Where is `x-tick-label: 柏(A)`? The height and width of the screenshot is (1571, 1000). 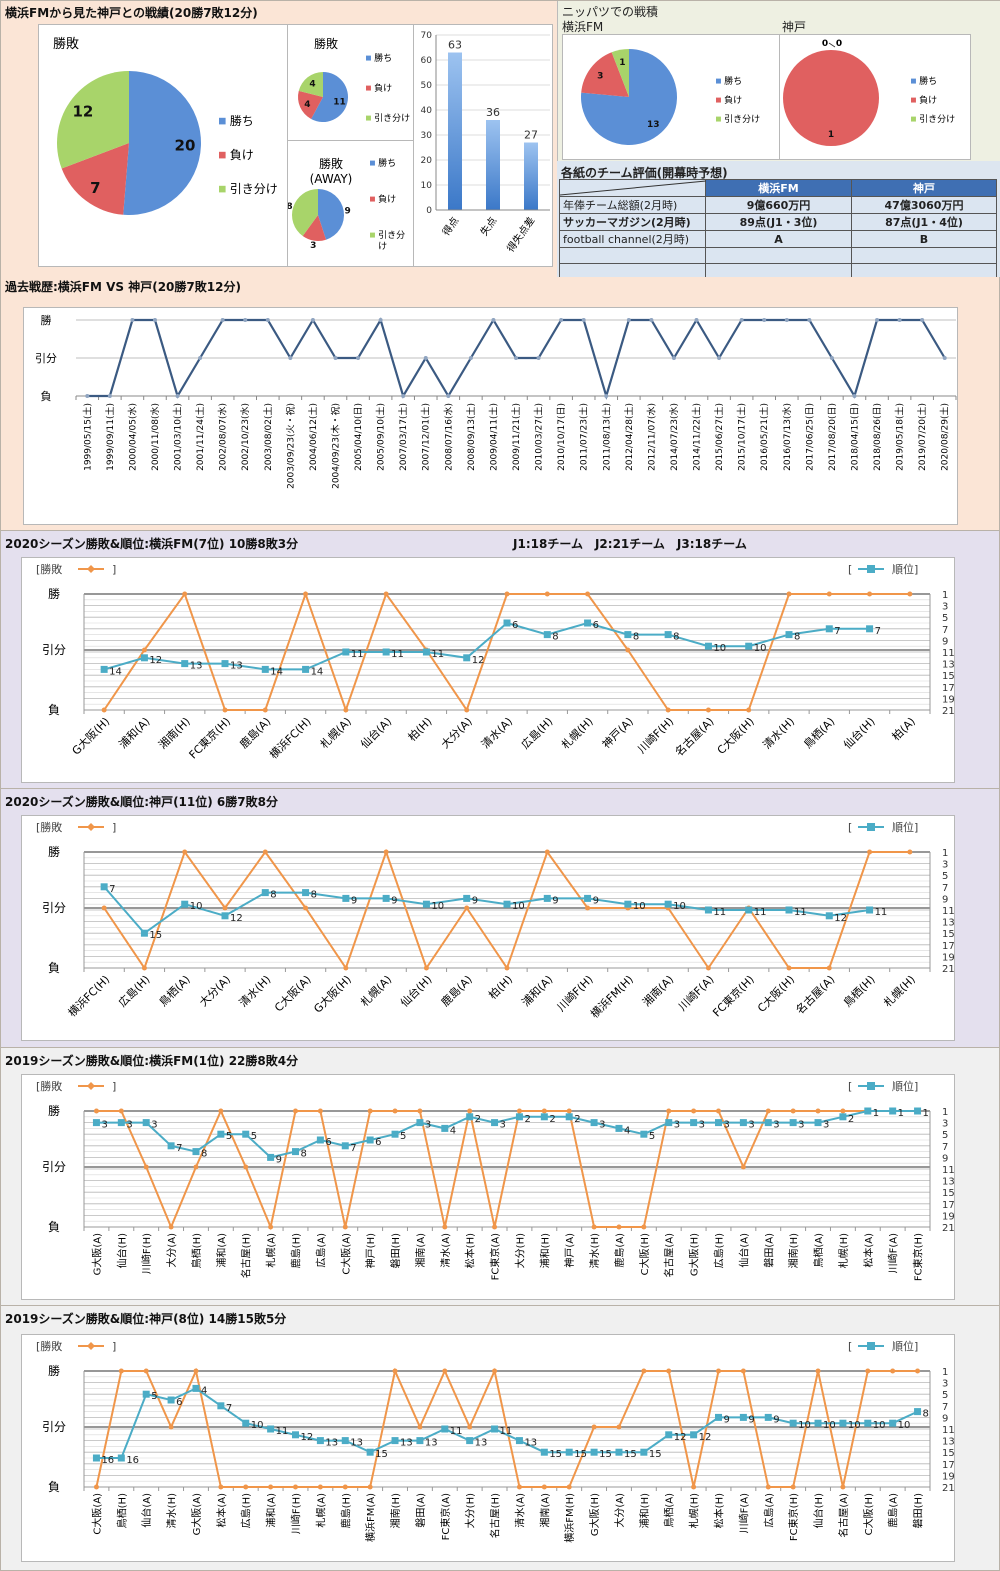
x-tick-label: 柏(A) is located at coordinates (903, 728).